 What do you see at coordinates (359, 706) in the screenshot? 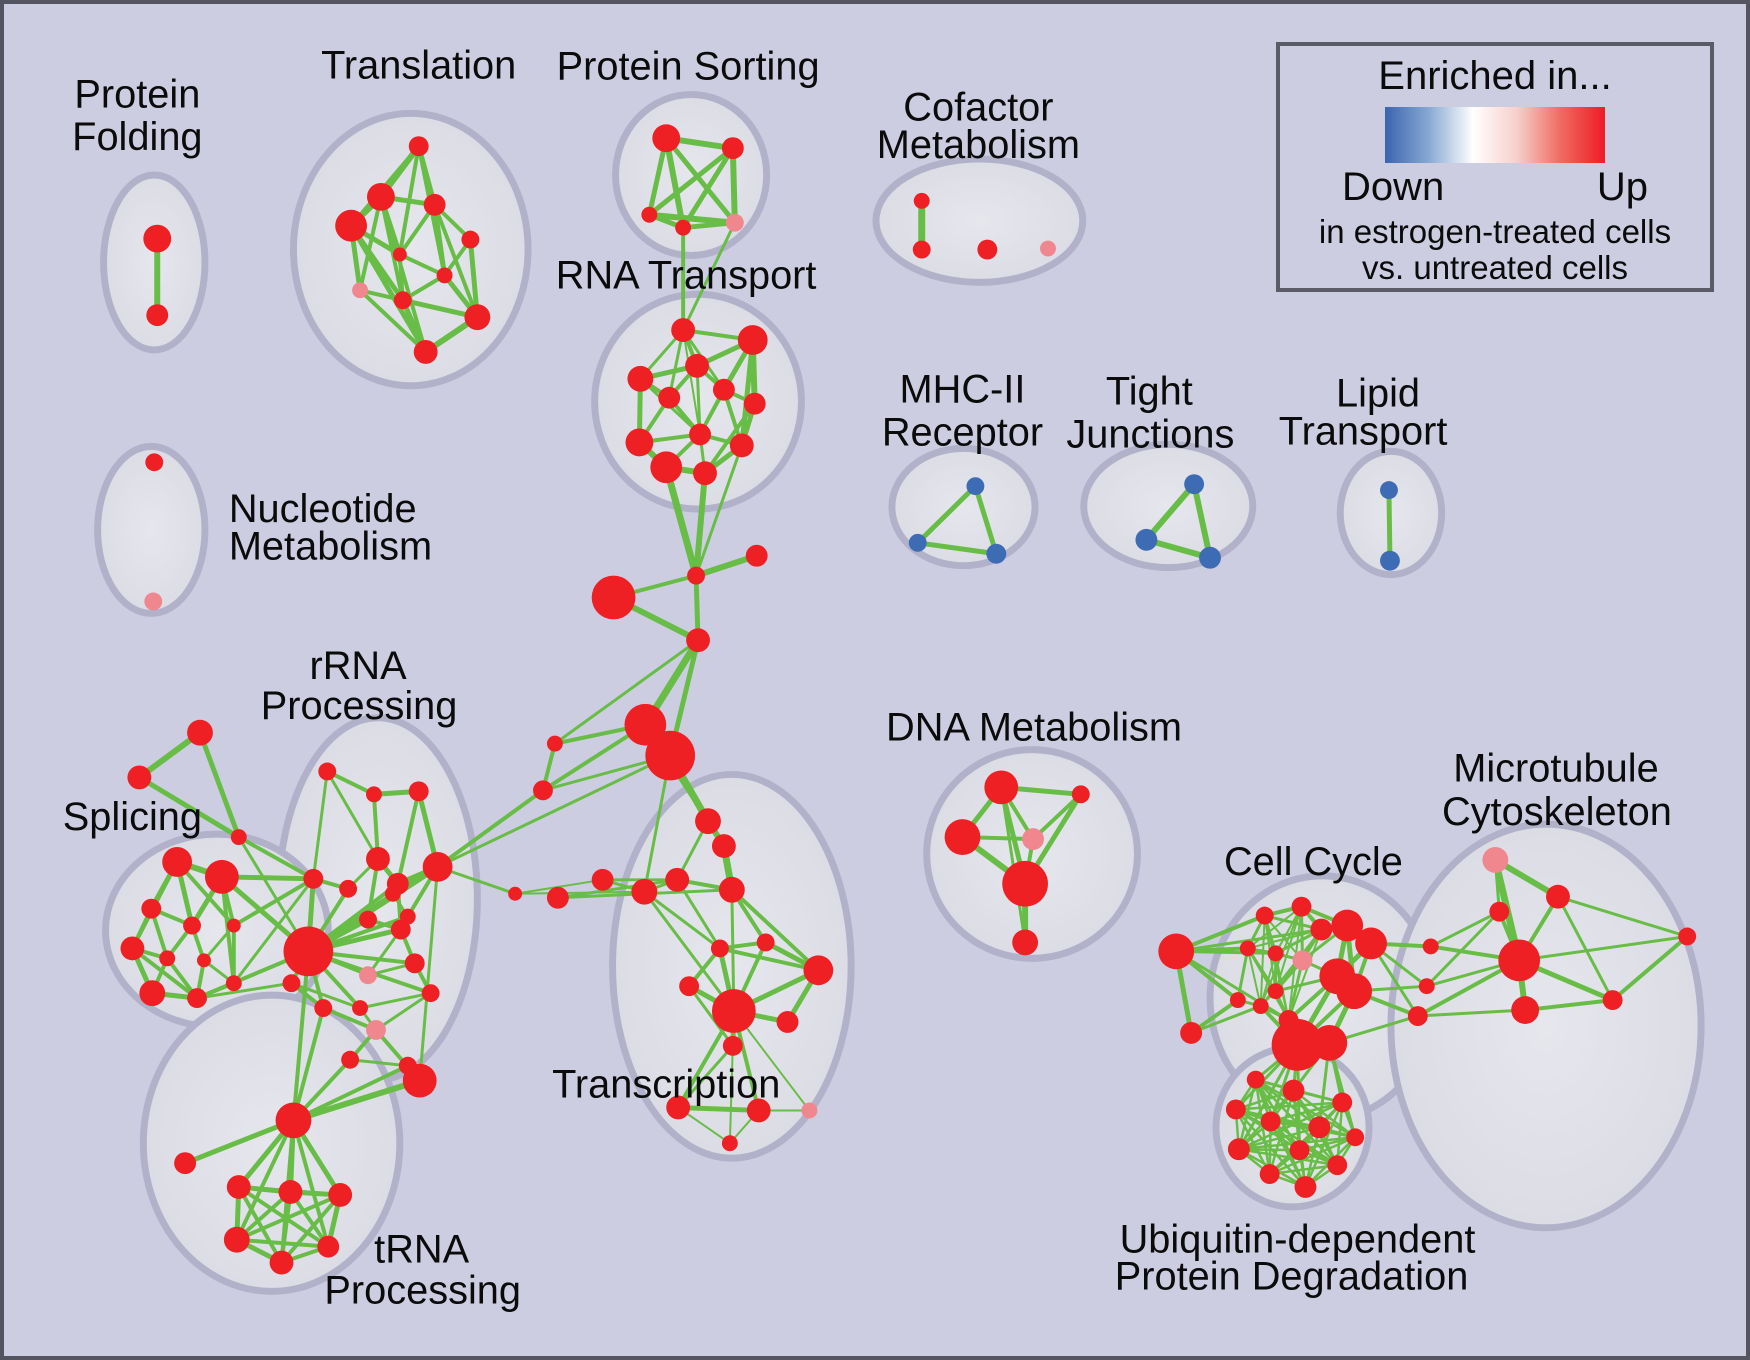
I see `cluster-label-rrna-processing-line2: Processing` at bounding box center [359, 706].